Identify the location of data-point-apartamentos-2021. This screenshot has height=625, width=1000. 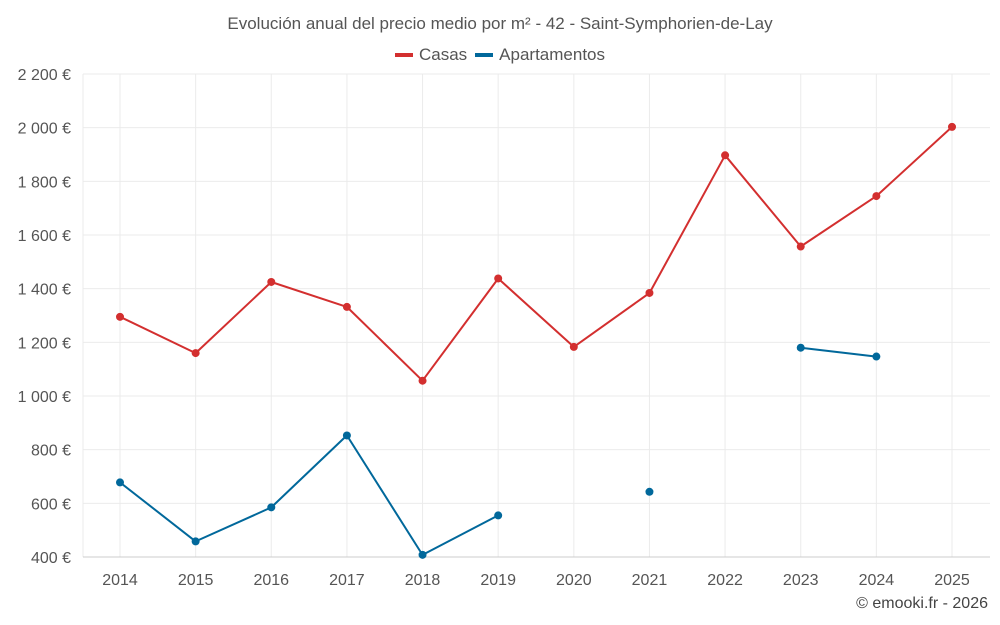
(649, 491).